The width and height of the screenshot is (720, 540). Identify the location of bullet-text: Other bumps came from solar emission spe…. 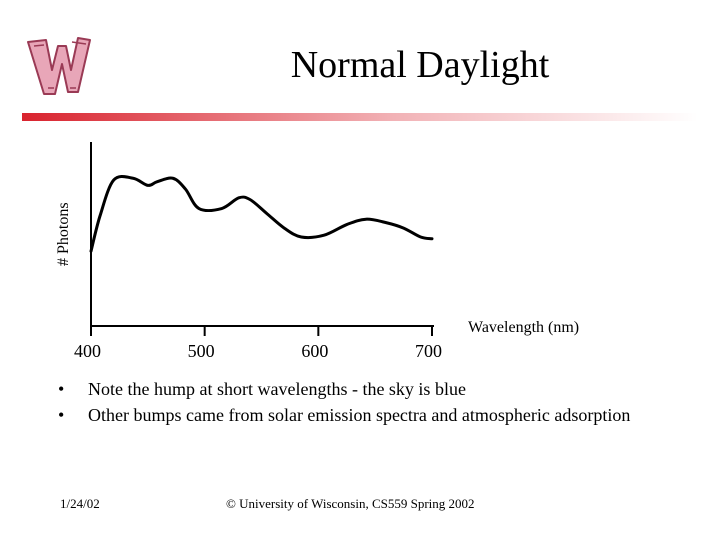
(359, 415).